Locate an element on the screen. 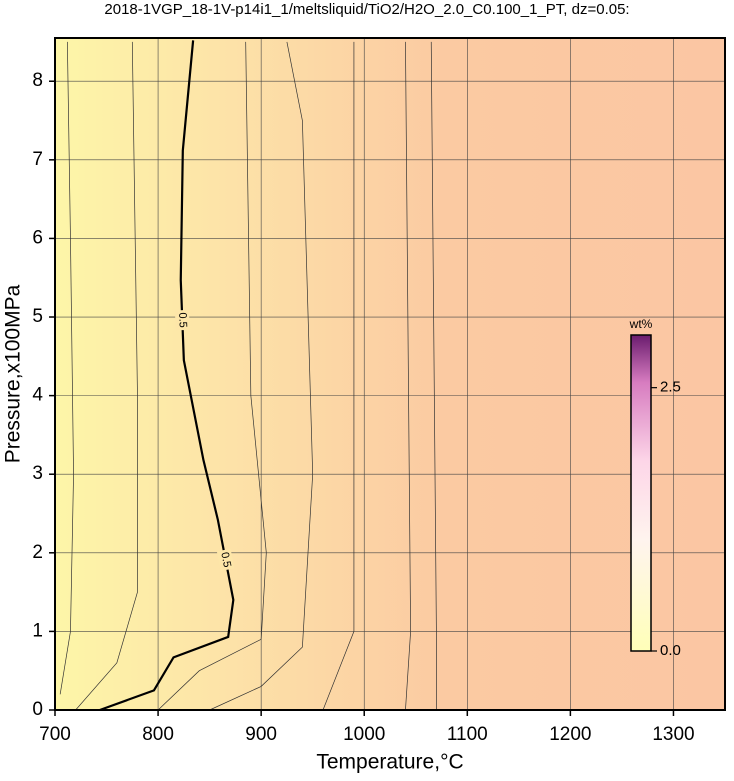 This screenshot has height=781, width=734. y-tick-label: 4 is located at coordinates (37, 395).